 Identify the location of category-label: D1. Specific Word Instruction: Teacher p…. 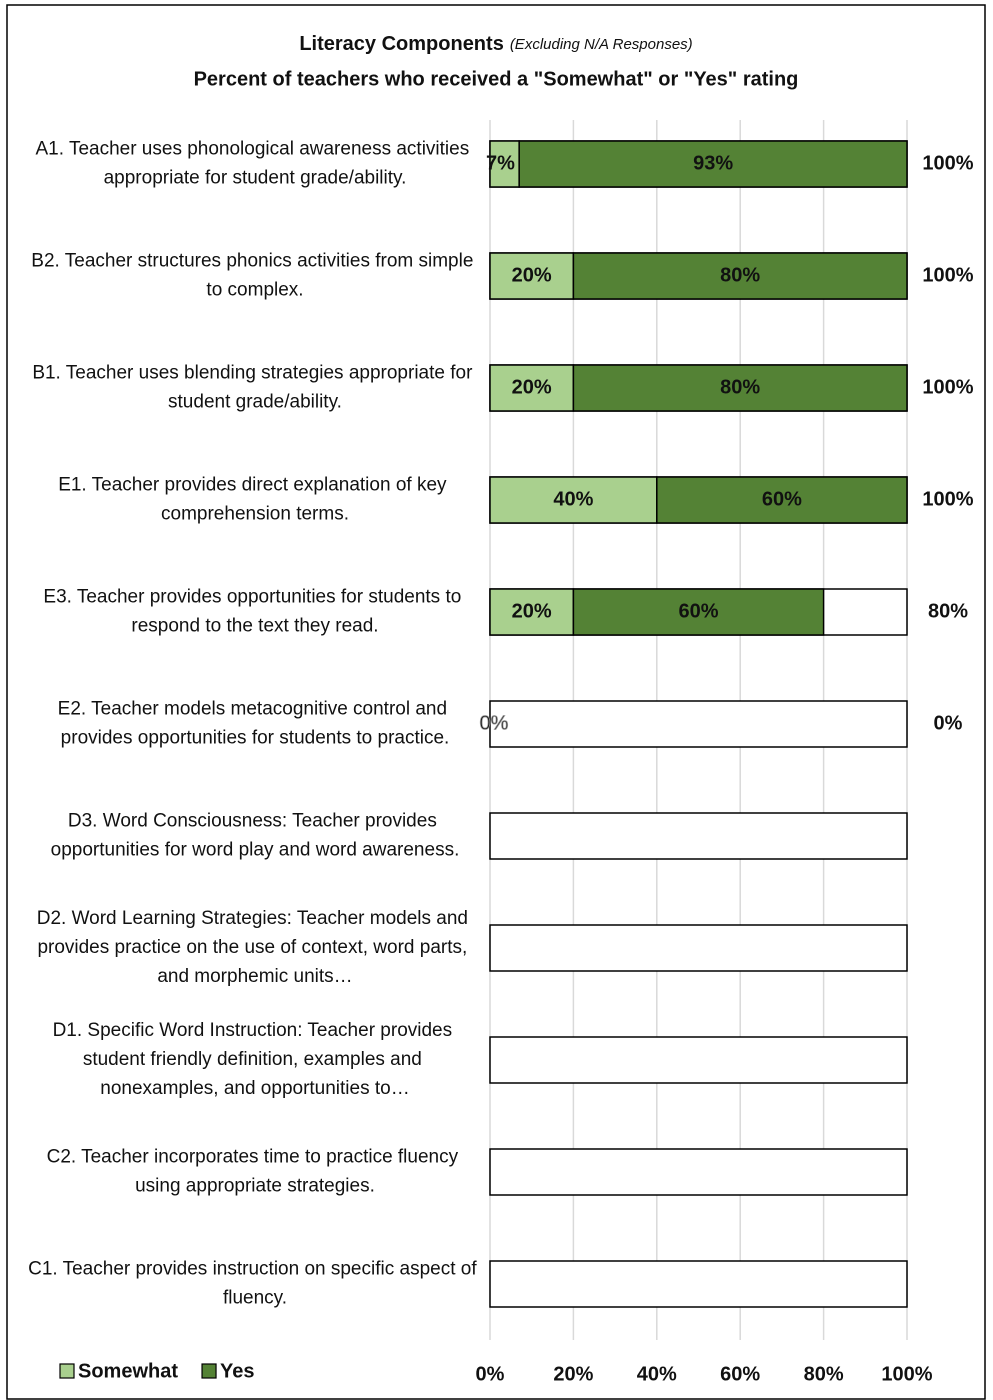
(255, 1059).